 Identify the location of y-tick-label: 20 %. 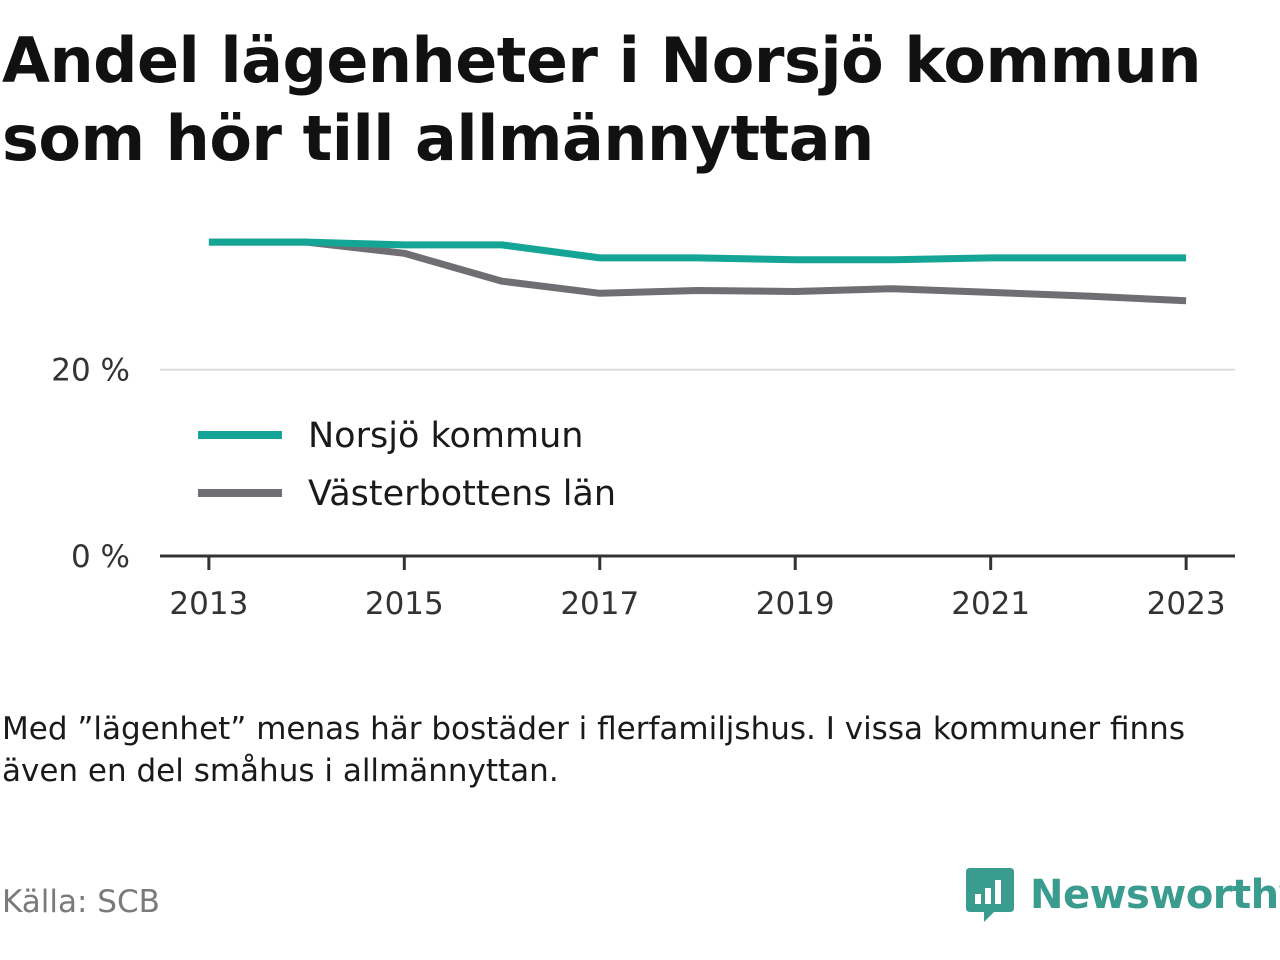
(90, 371).